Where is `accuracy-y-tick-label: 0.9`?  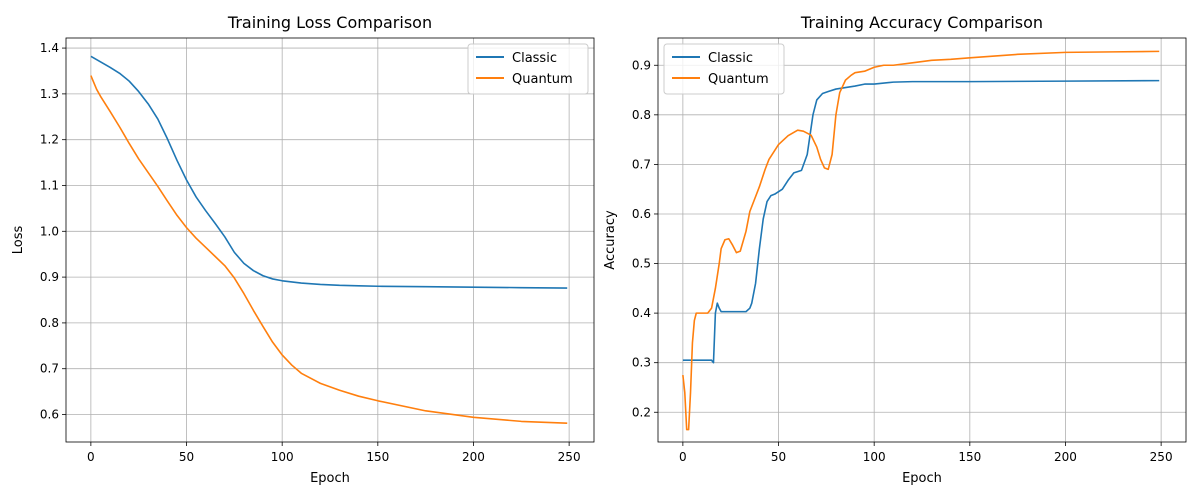
accuracy-y-tick-label: 0.9 is located at coordinates (641, 65).